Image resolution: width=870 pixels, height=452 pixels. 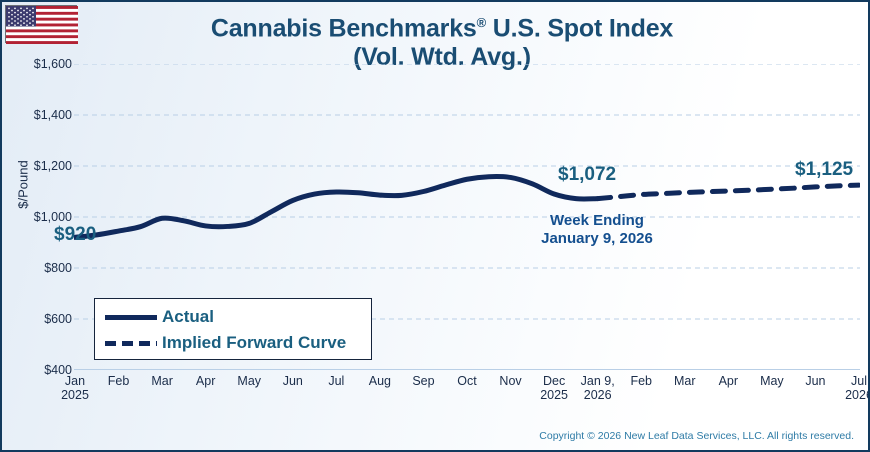 What do you see at coordinates (75, 234) in the screenshot?
I see `start-value-label: $920` at bounding box center [75, 234].